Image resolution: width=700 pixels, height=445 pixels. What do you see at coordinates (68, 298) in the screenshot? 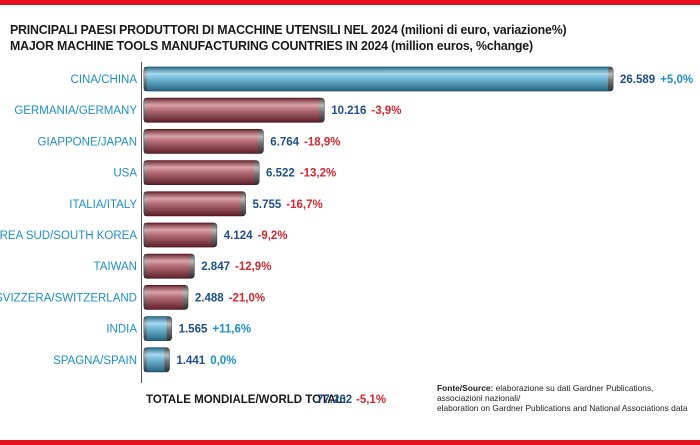
I see `category-label: SVIZZERA/SWITZERLAND` at bounding box center [68, 298].